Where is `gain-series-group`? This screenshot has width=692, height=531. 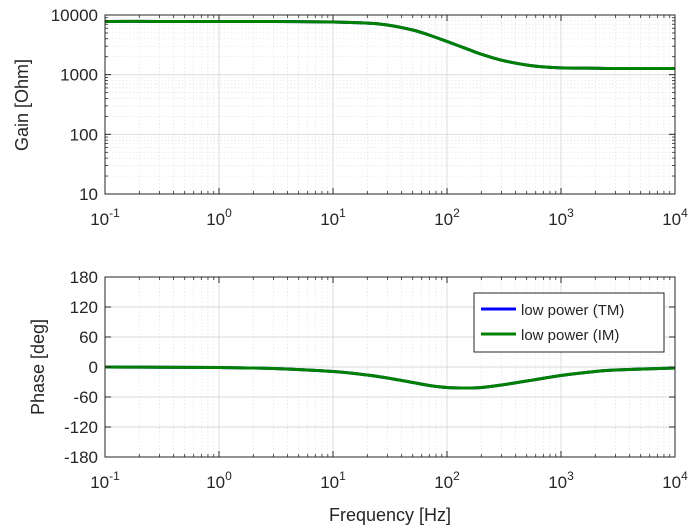
gain-series-group is located at coordinates (390, 44).